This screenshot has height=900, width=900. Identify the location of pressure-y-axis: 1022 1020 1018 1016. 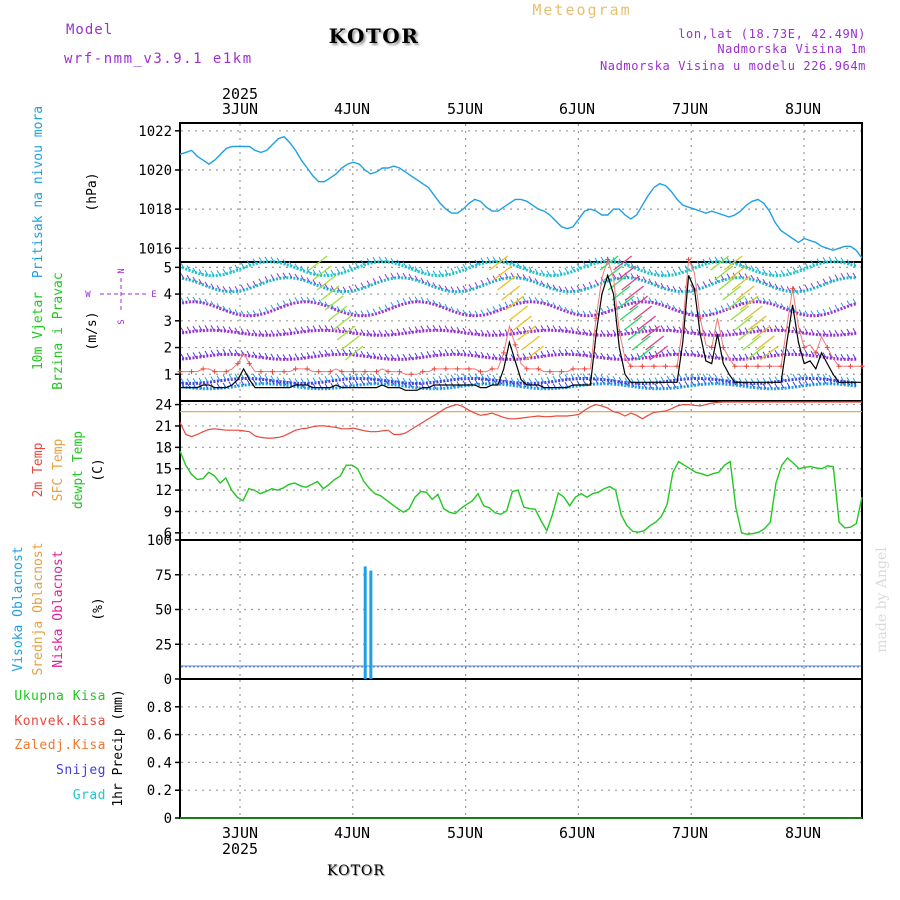
(159, 190).